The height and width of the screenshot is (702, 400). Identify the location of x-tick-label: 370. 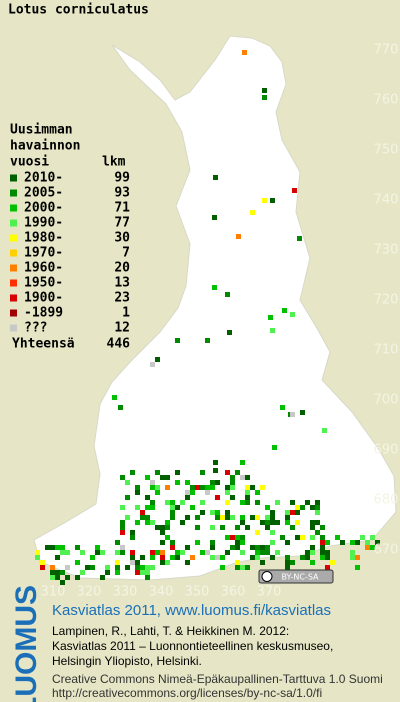
(269, 592).